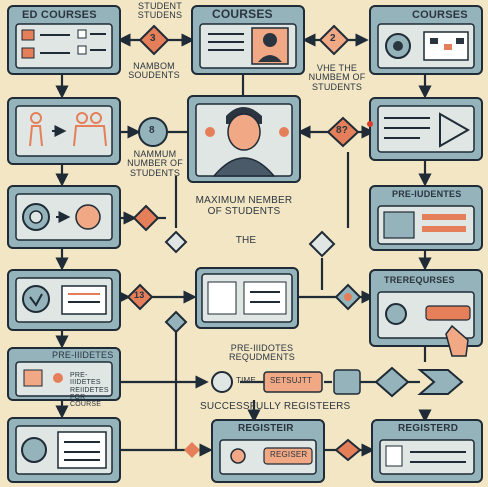  What do you see at coordinates (153, 38) in the screenshot?
I see `num-3-label: 3` at bounding box center [153, 38].